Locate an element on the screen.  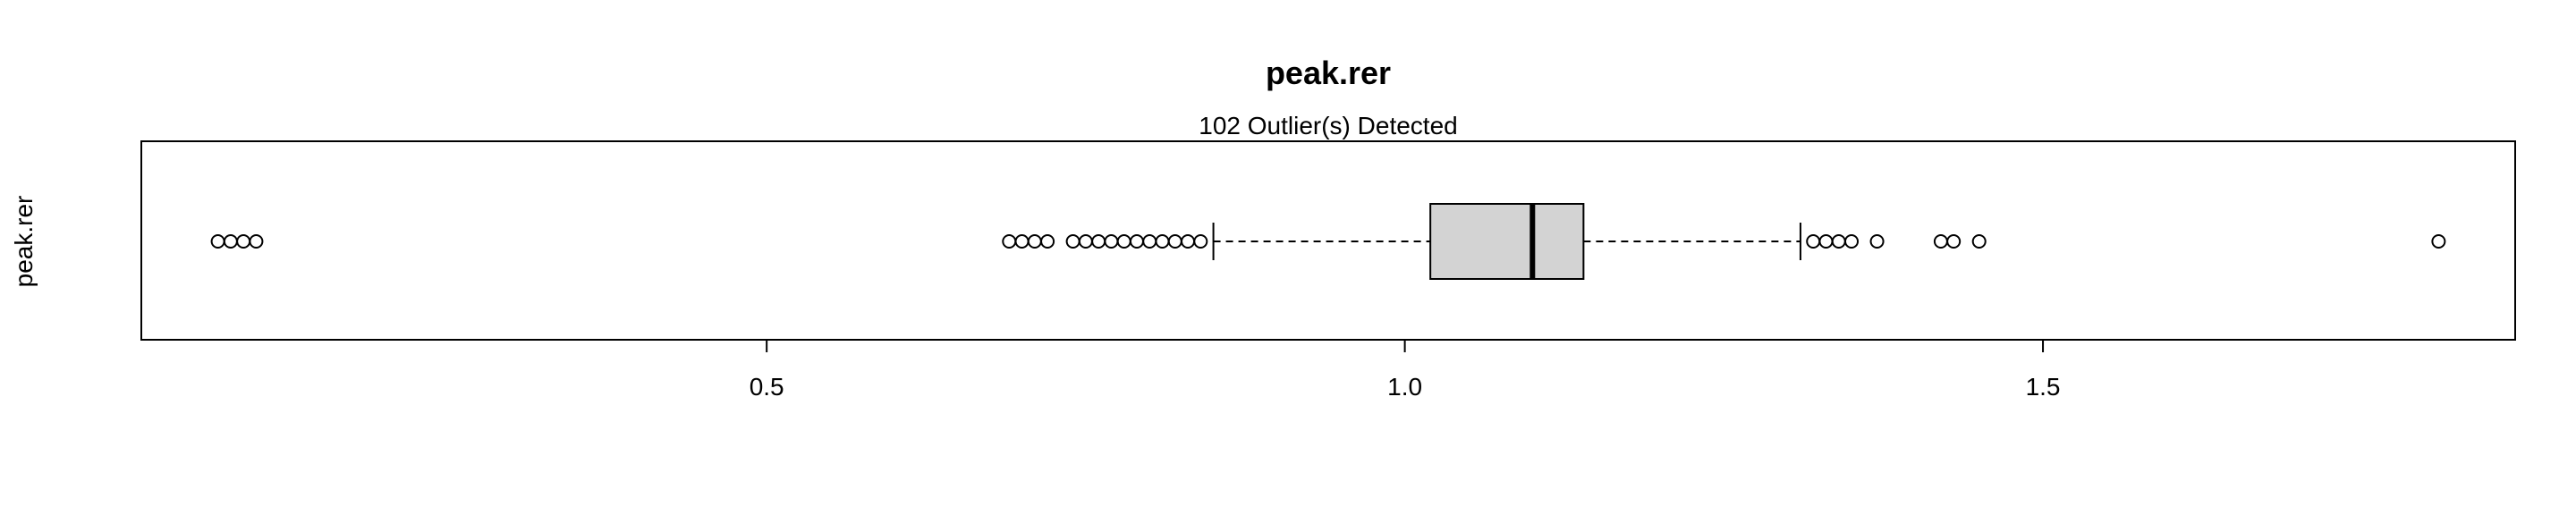
x-tick-label: 0.5 is located at coordinates (767, 387).